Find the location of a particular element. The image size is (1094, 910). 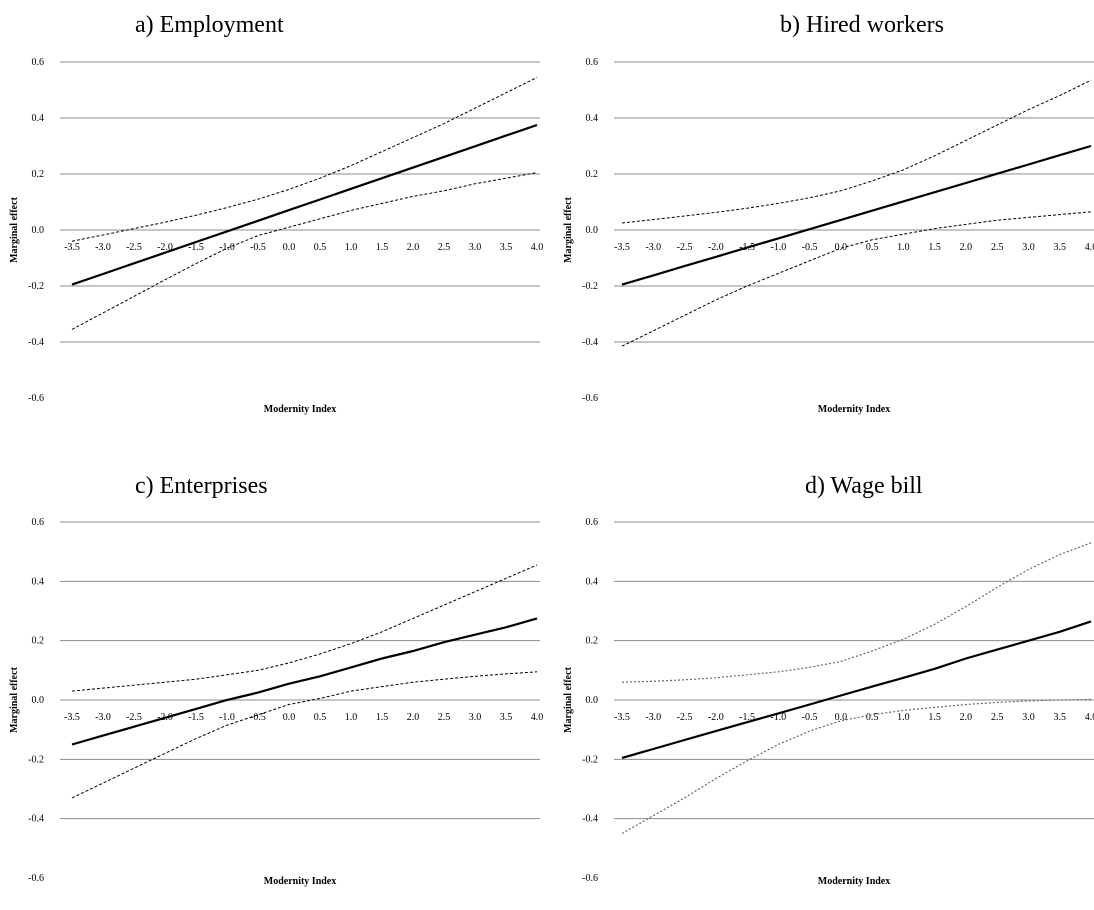

y-tick-label-c-2: 0.2 is located at coordinates (38, 641).